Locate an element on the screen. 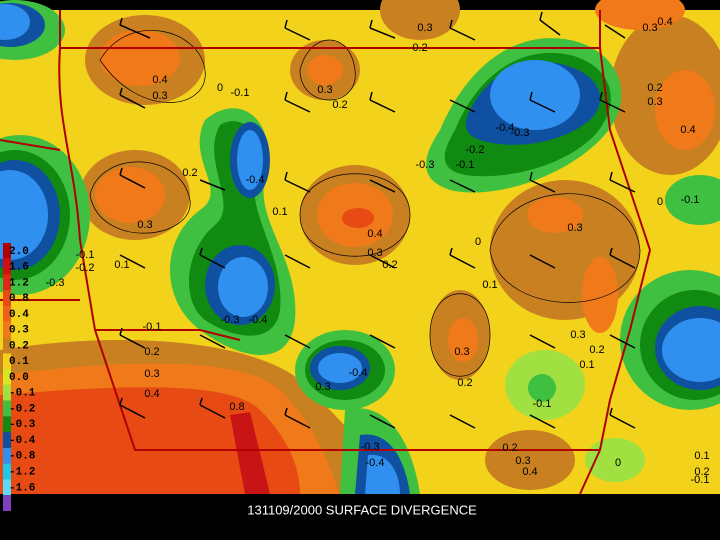 The width and height of the screenshot is (720, 540). legend-label: 0.8 is located at coordinates (19, 299).